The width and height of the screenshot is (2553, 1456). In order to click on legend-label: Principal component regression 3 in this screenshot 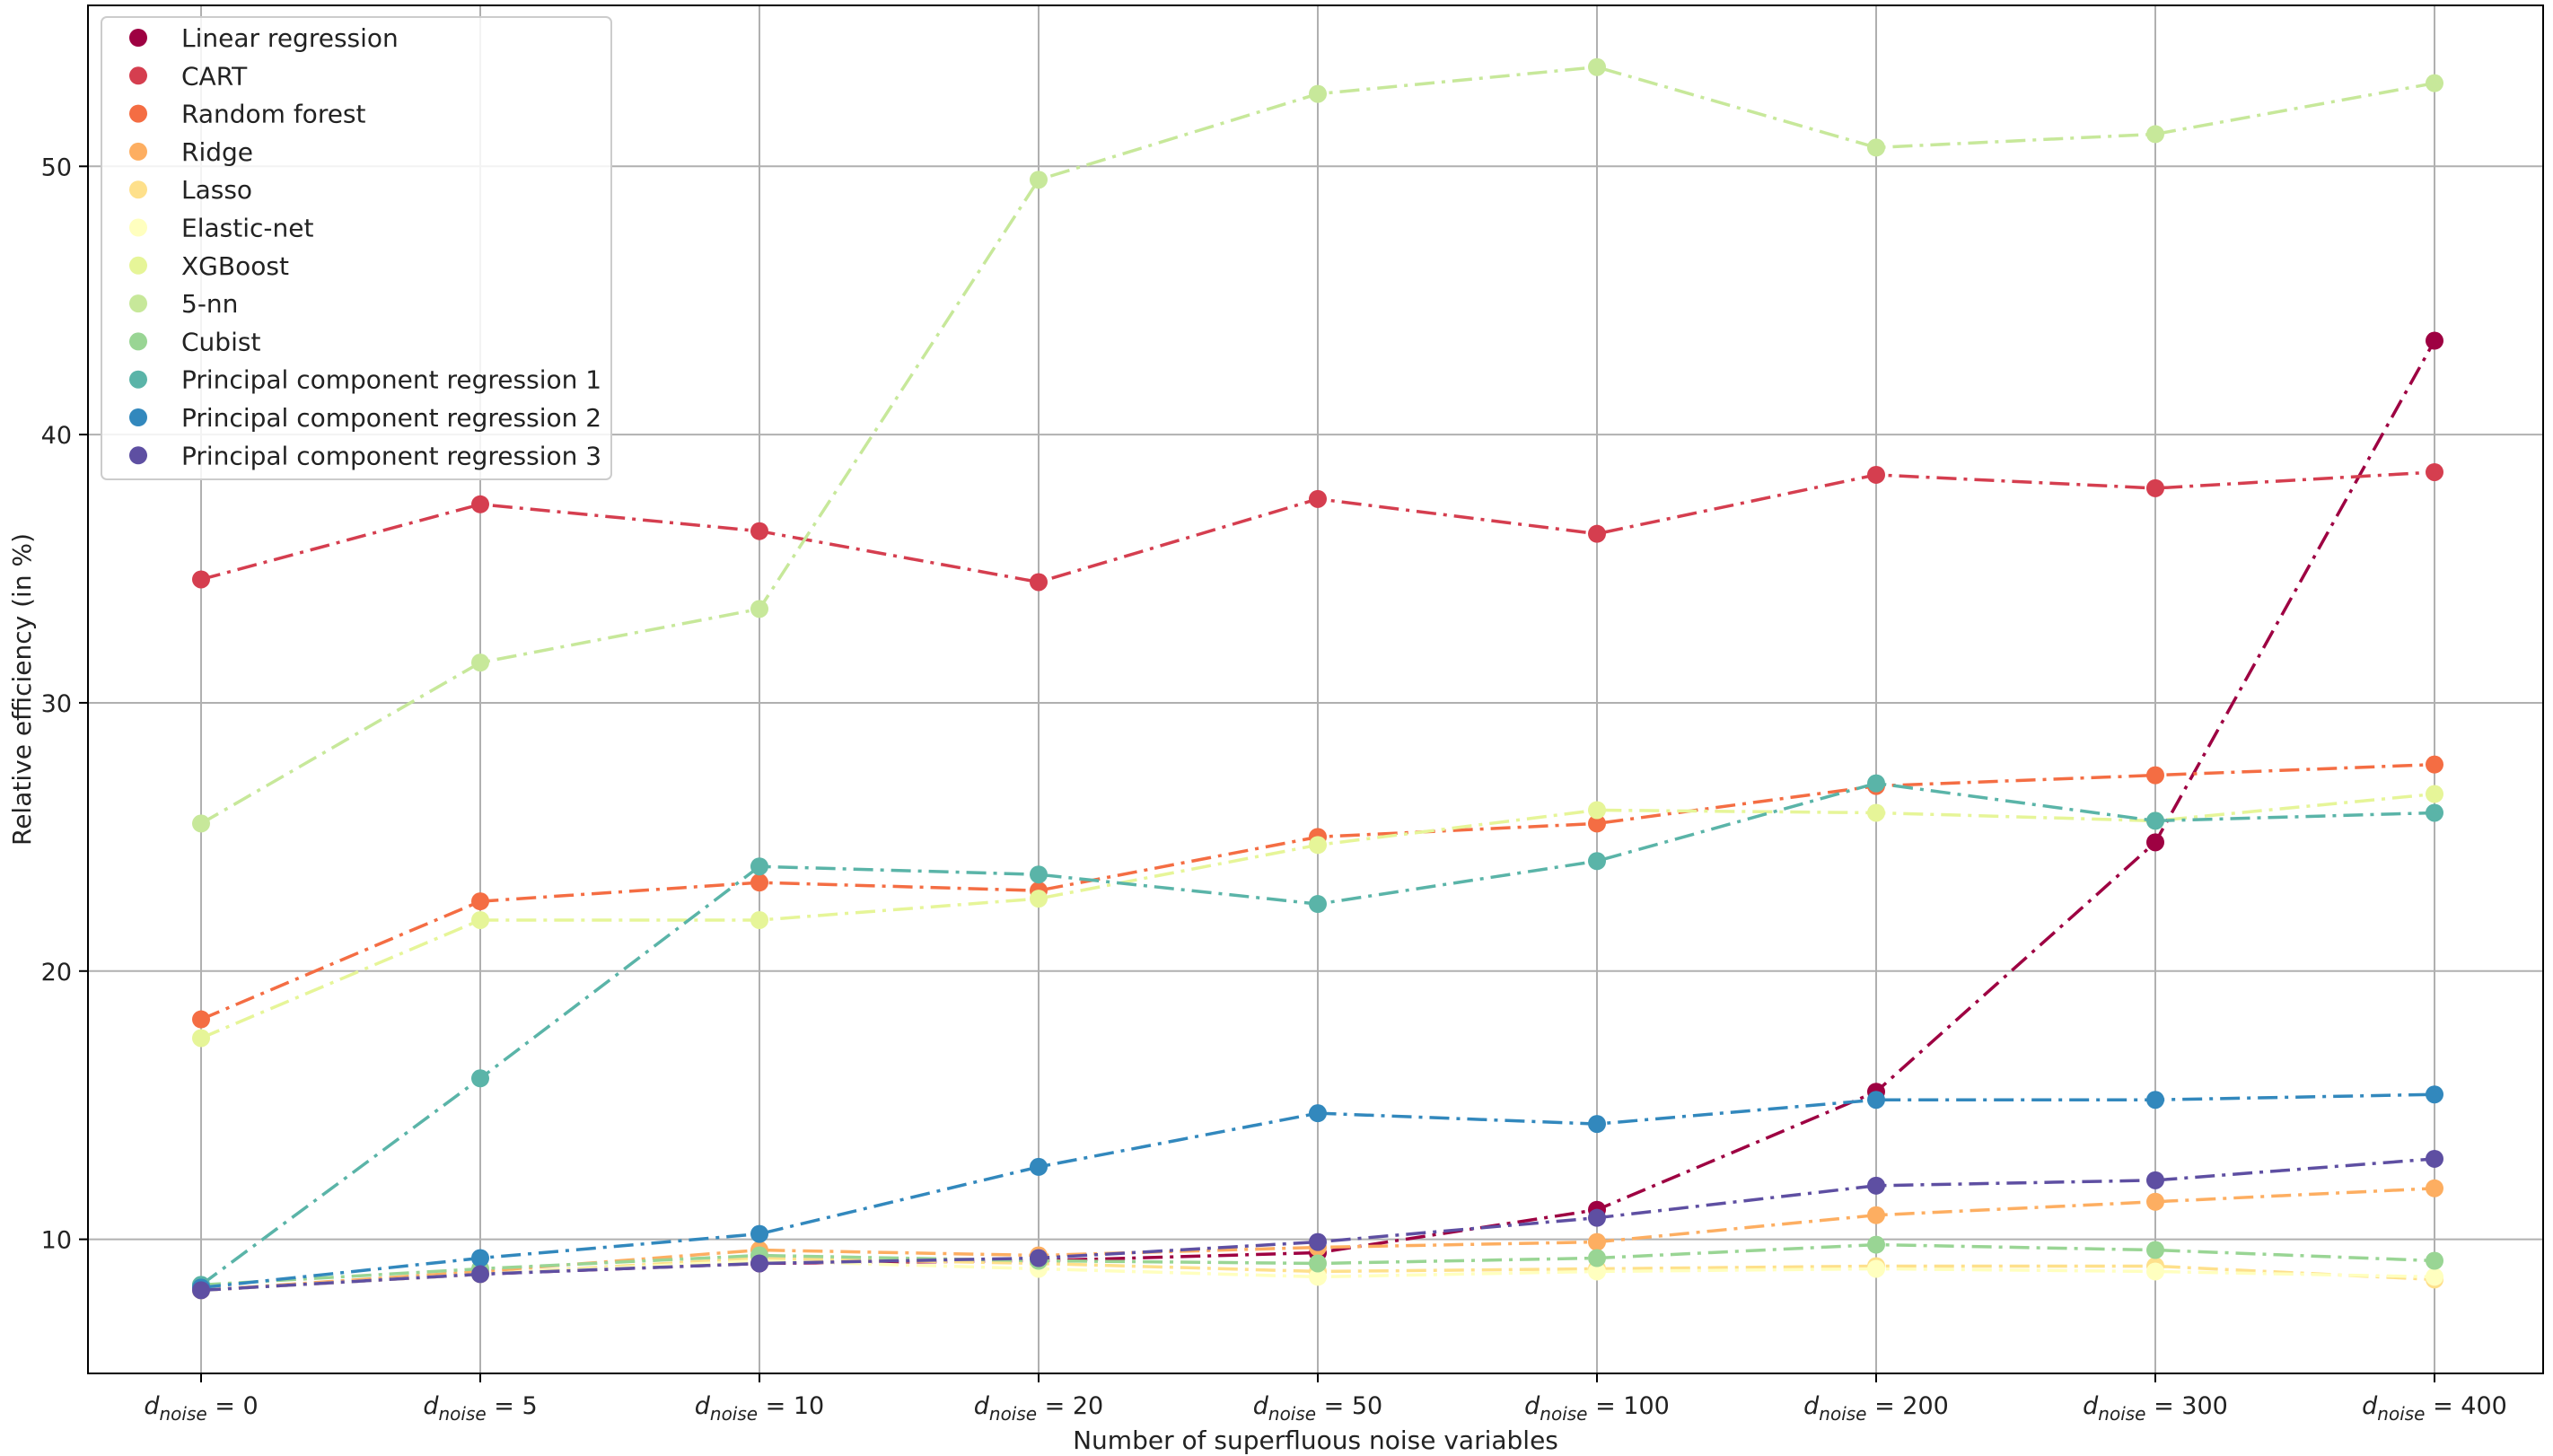, I will do `click(391, 456)`.